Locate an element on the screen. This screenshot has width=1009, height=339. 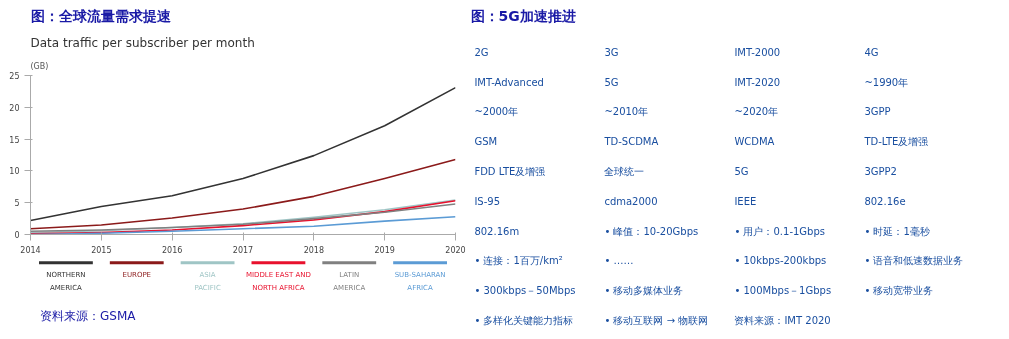
text: TD-SCDMA is located at coordinates (631, 142).